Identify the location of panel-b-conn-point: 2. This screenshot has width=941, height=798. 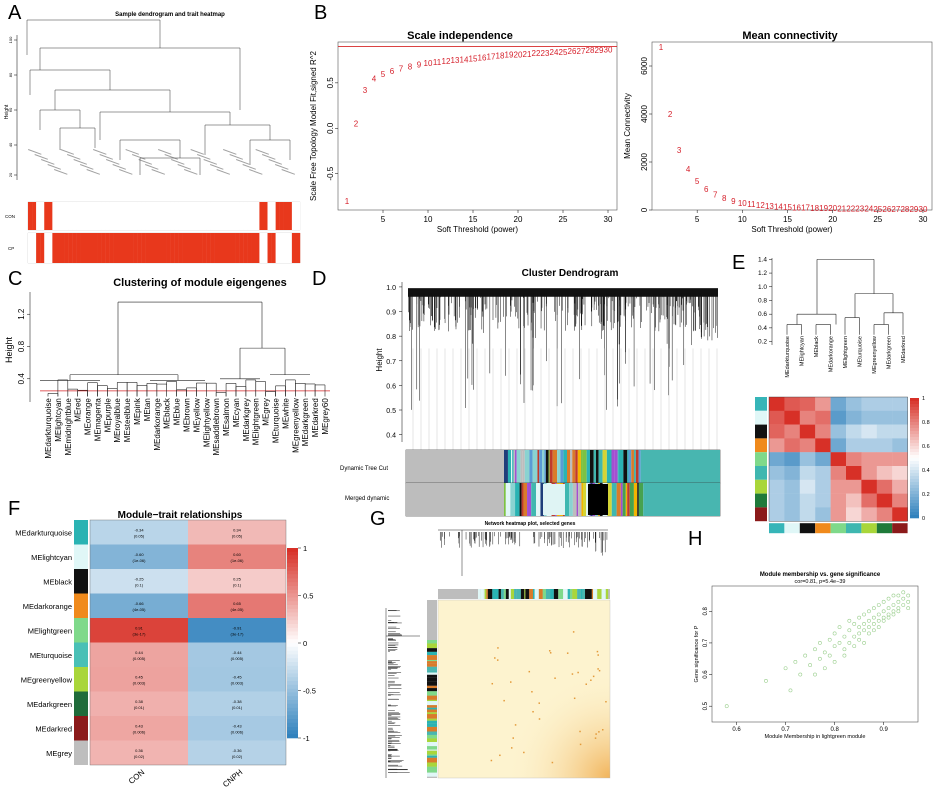
(670, 114).